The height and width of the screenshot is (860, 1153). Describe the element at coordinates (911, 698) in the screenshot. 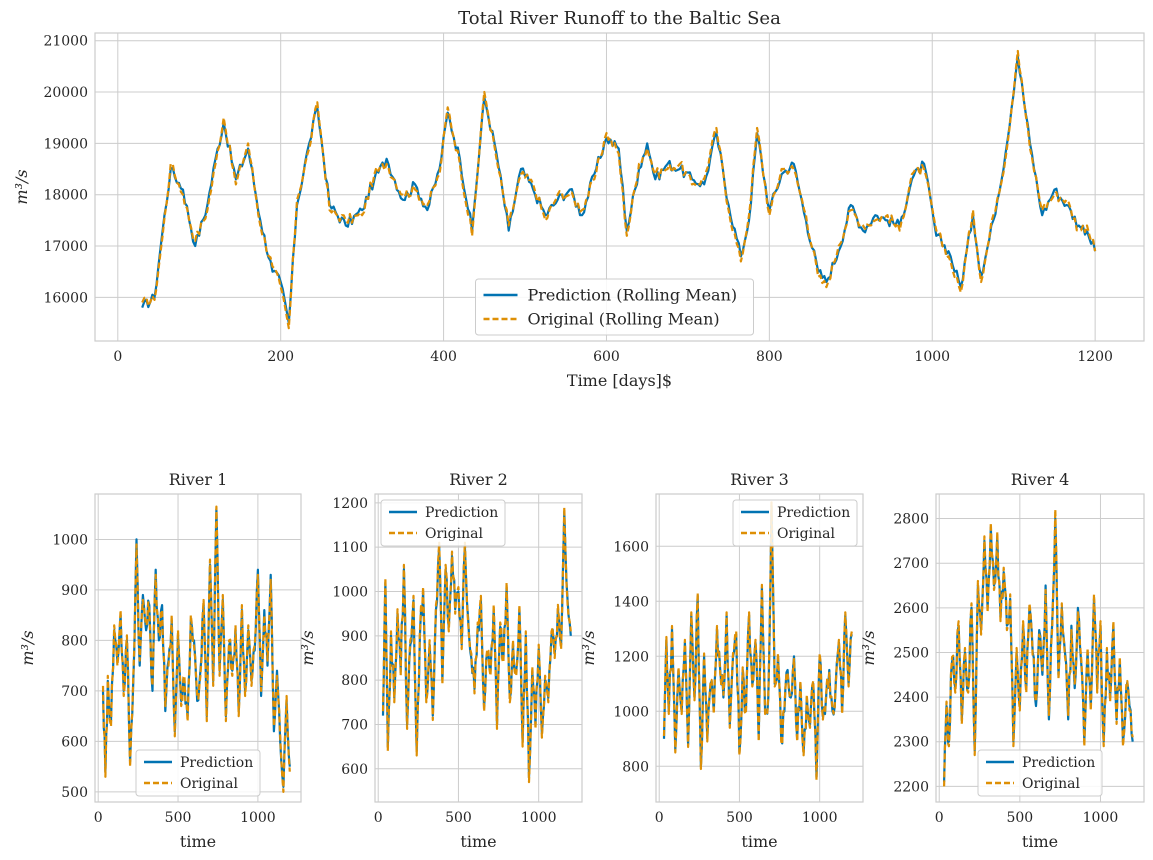

I see `y-tick-label: 2400` at that location.